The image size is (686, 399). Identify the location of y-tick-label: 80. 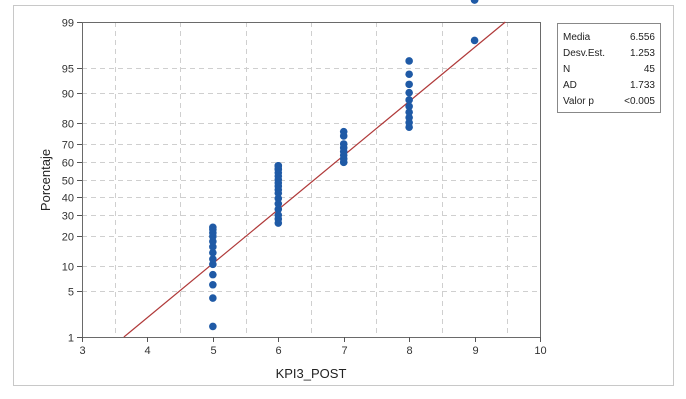
(68, 125).